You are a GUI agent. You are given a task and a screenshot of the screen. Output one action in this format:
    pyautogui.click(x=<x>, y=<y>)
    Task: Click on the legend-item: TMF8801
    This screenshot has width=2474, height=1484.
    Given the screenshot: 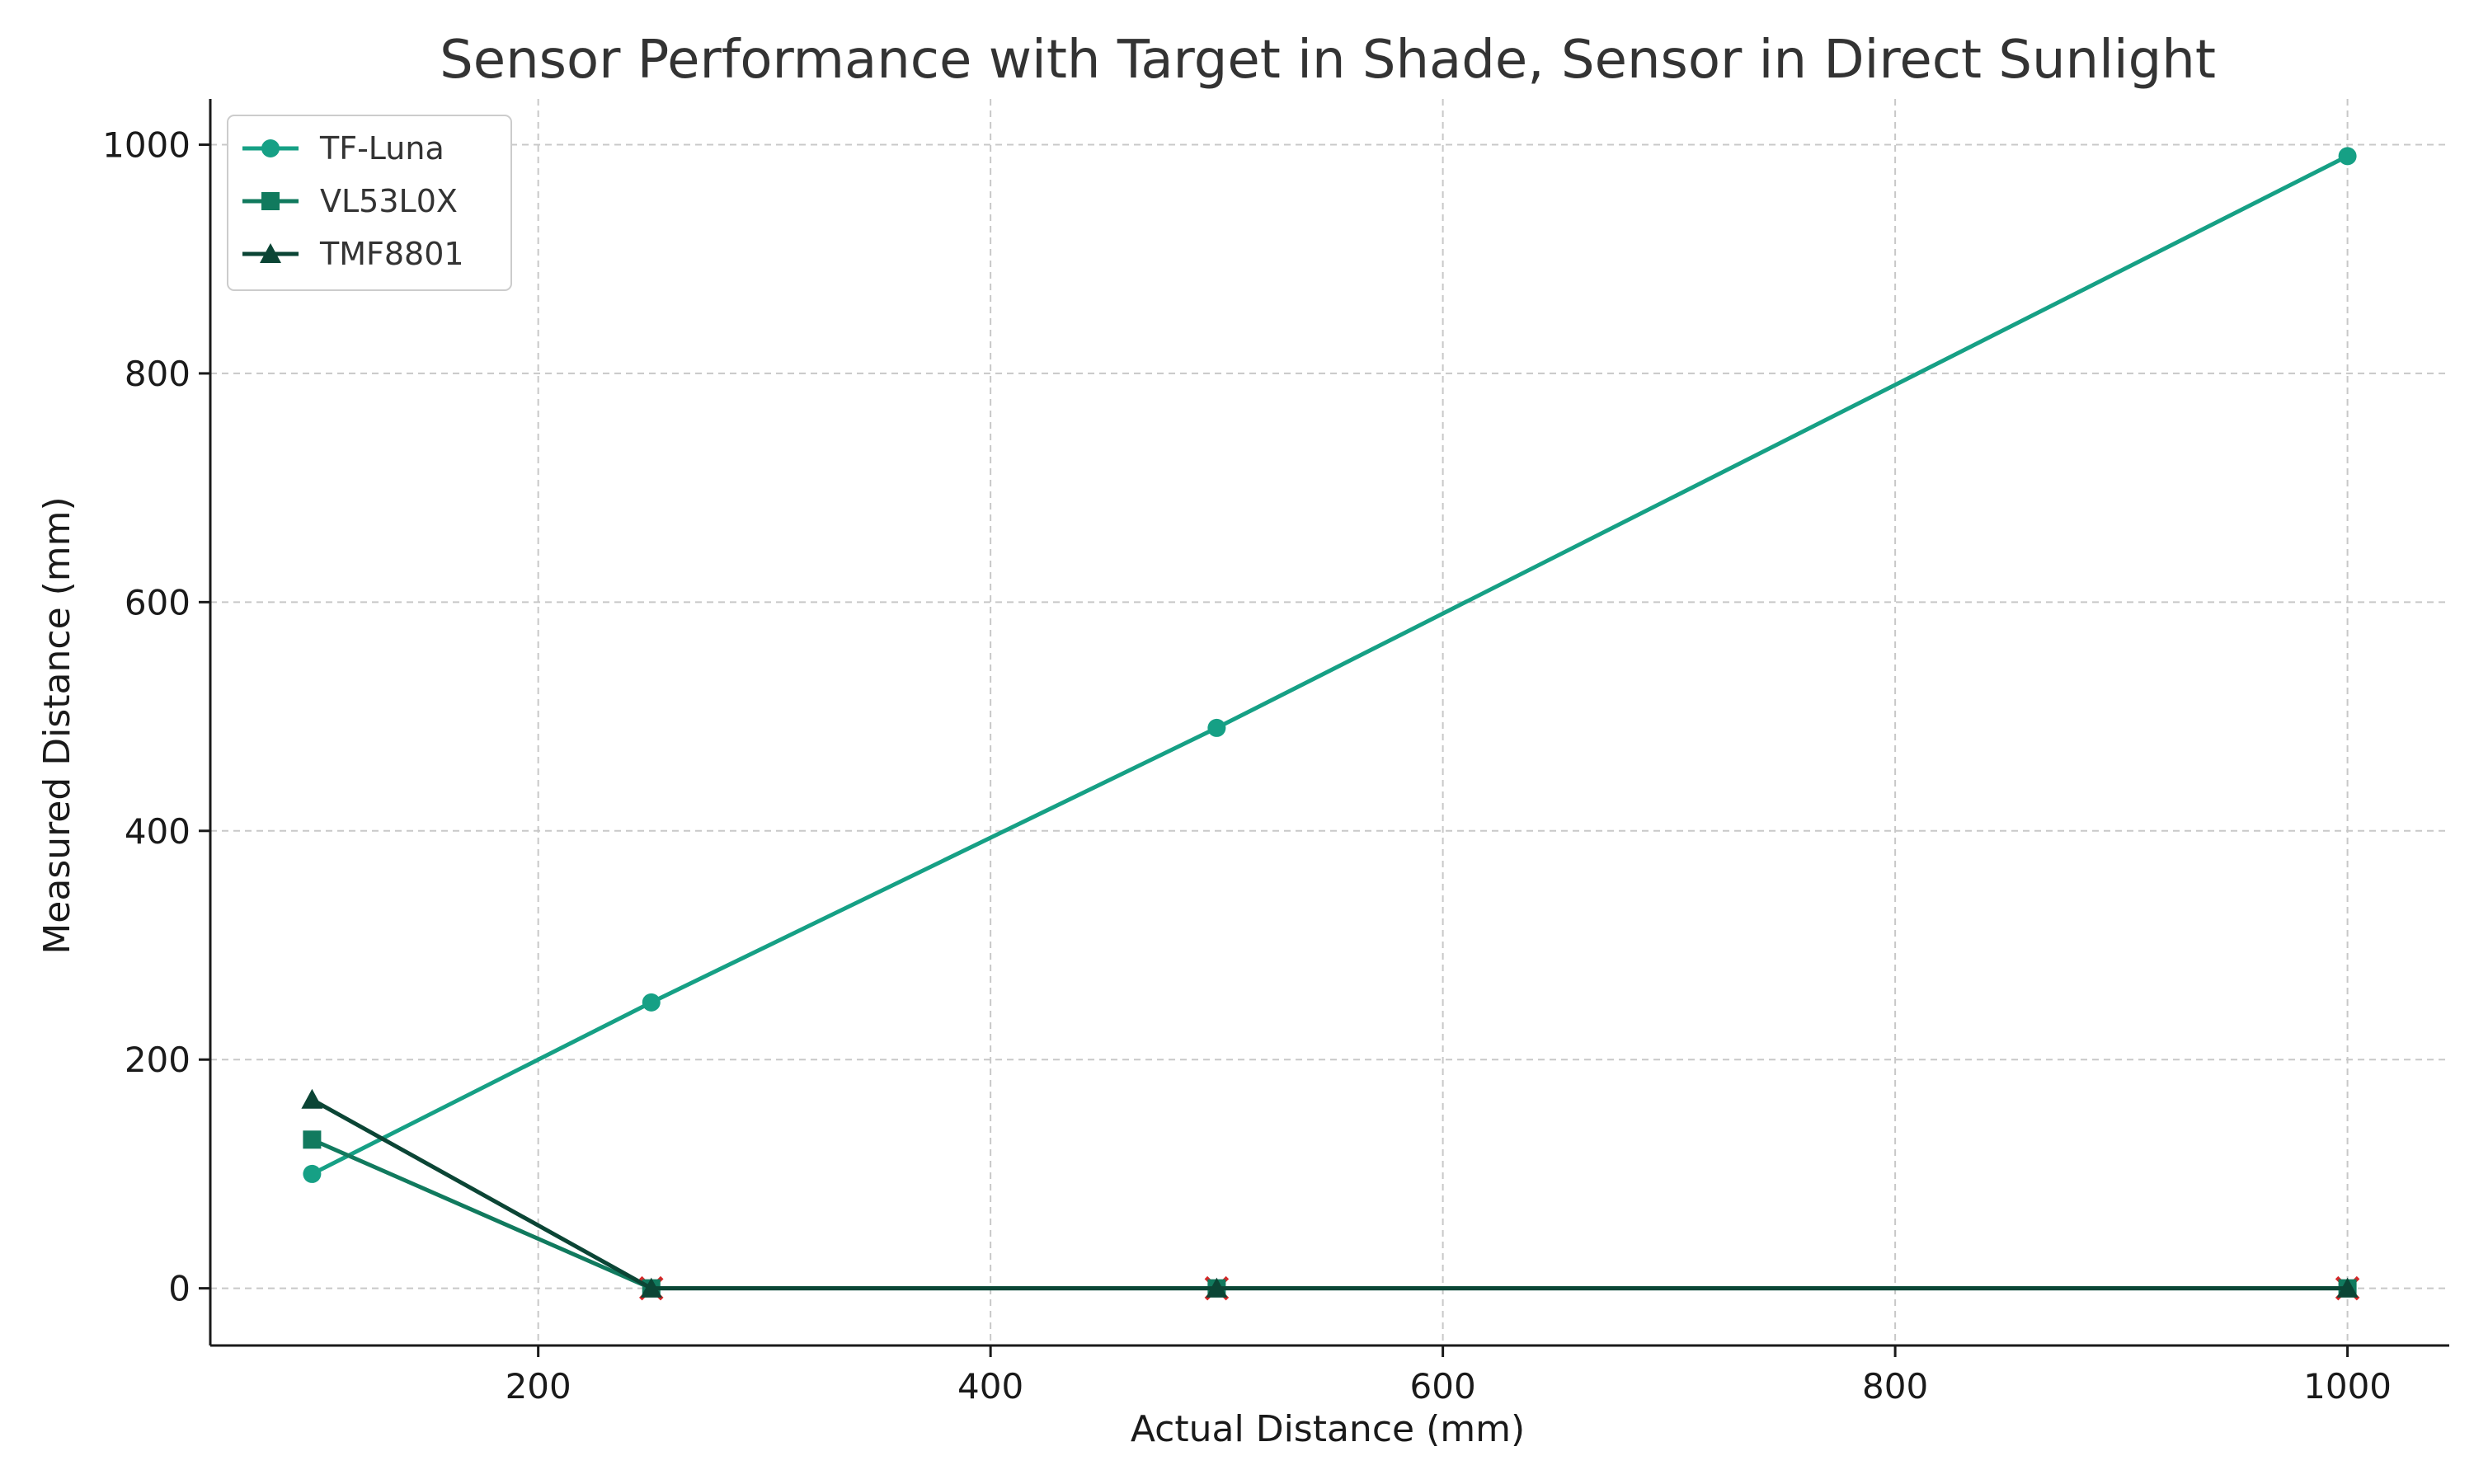 What is the action you would take?
    pyautogui.click(x=353, y=254)
    